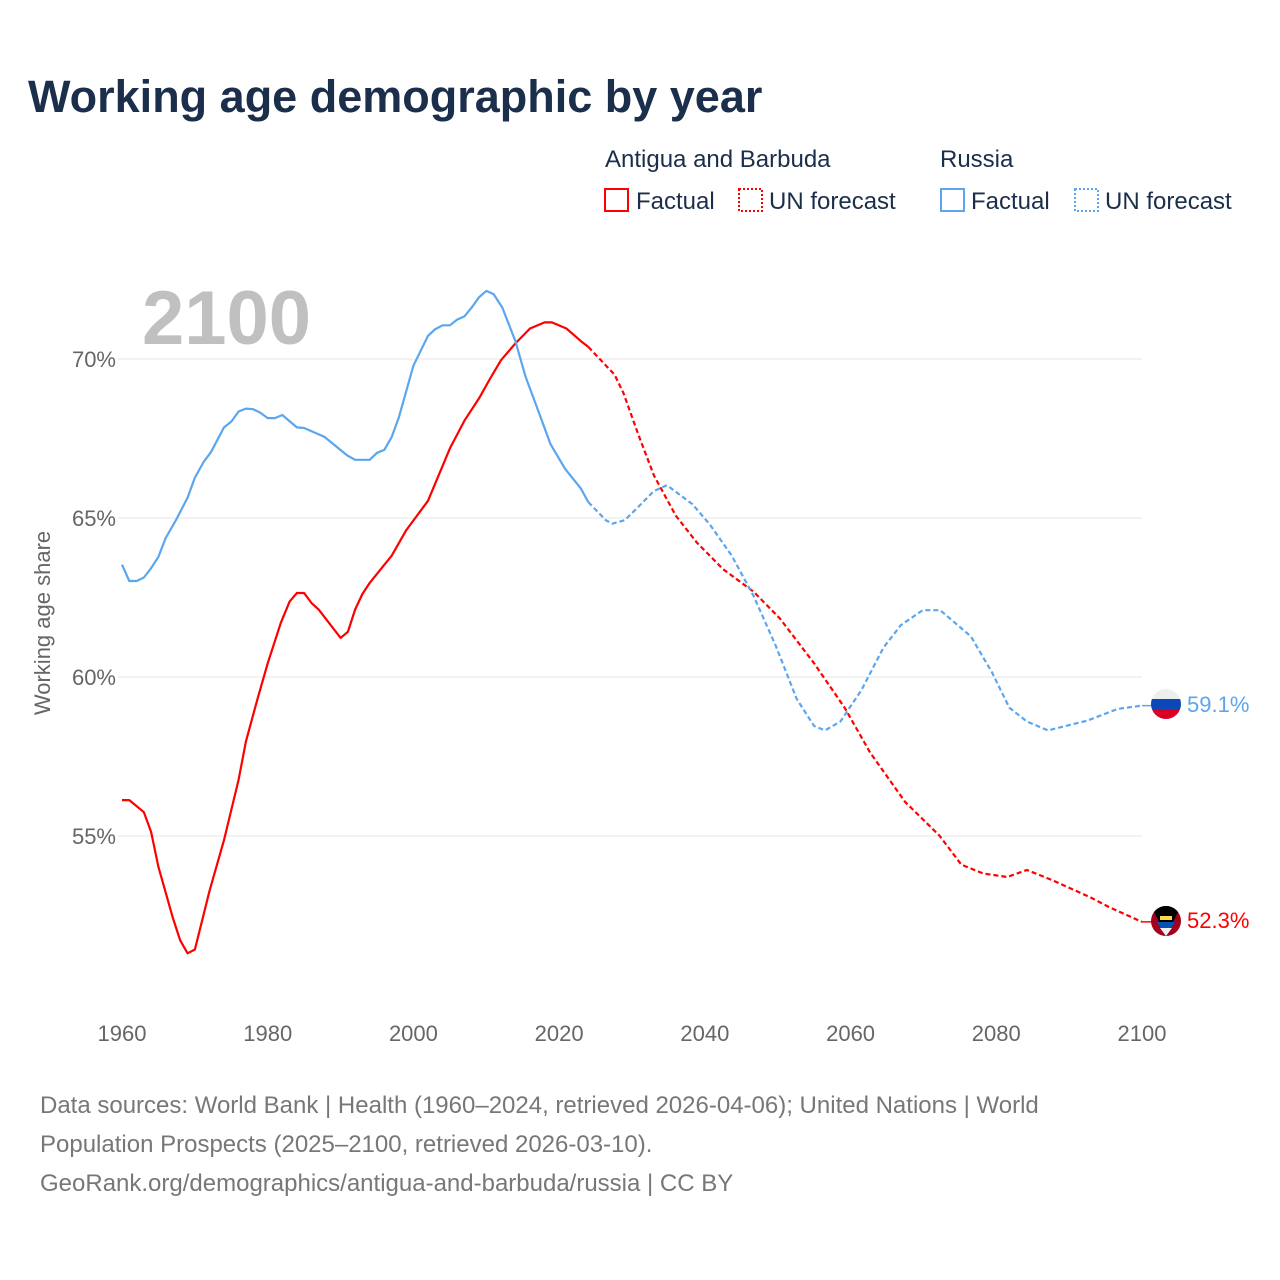  I want to click on russia-forecast-line, so click(865, 607).